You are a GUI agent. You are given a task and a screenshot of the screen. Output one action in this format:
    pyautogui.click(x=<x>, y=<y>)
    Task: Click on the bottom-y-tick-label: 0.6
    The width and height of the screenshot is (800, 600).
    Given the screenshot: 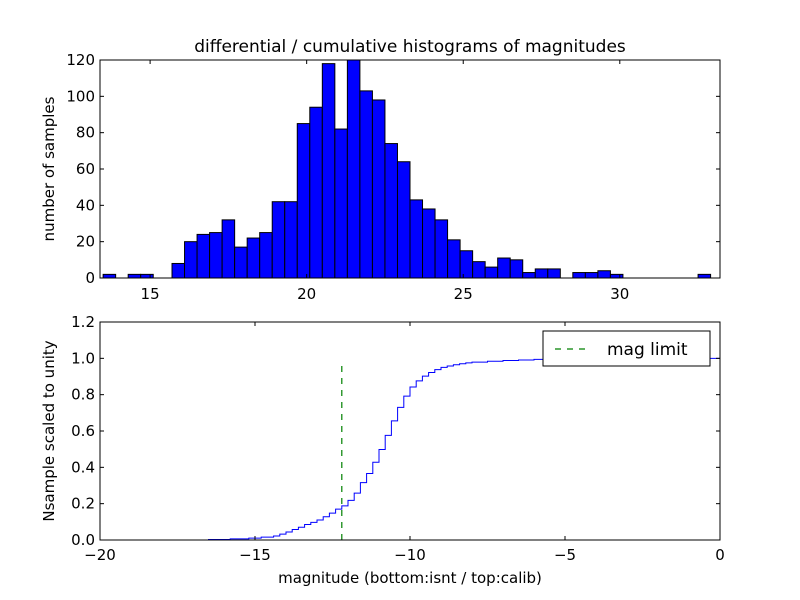 What is the action you would take?
    pyautogui.click(x=83, y=431)
    